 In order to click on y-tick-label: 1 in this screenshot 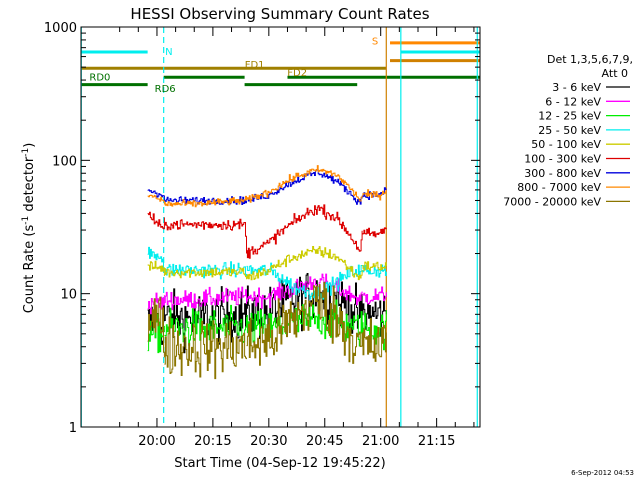, I will do `click(73, 428)`.